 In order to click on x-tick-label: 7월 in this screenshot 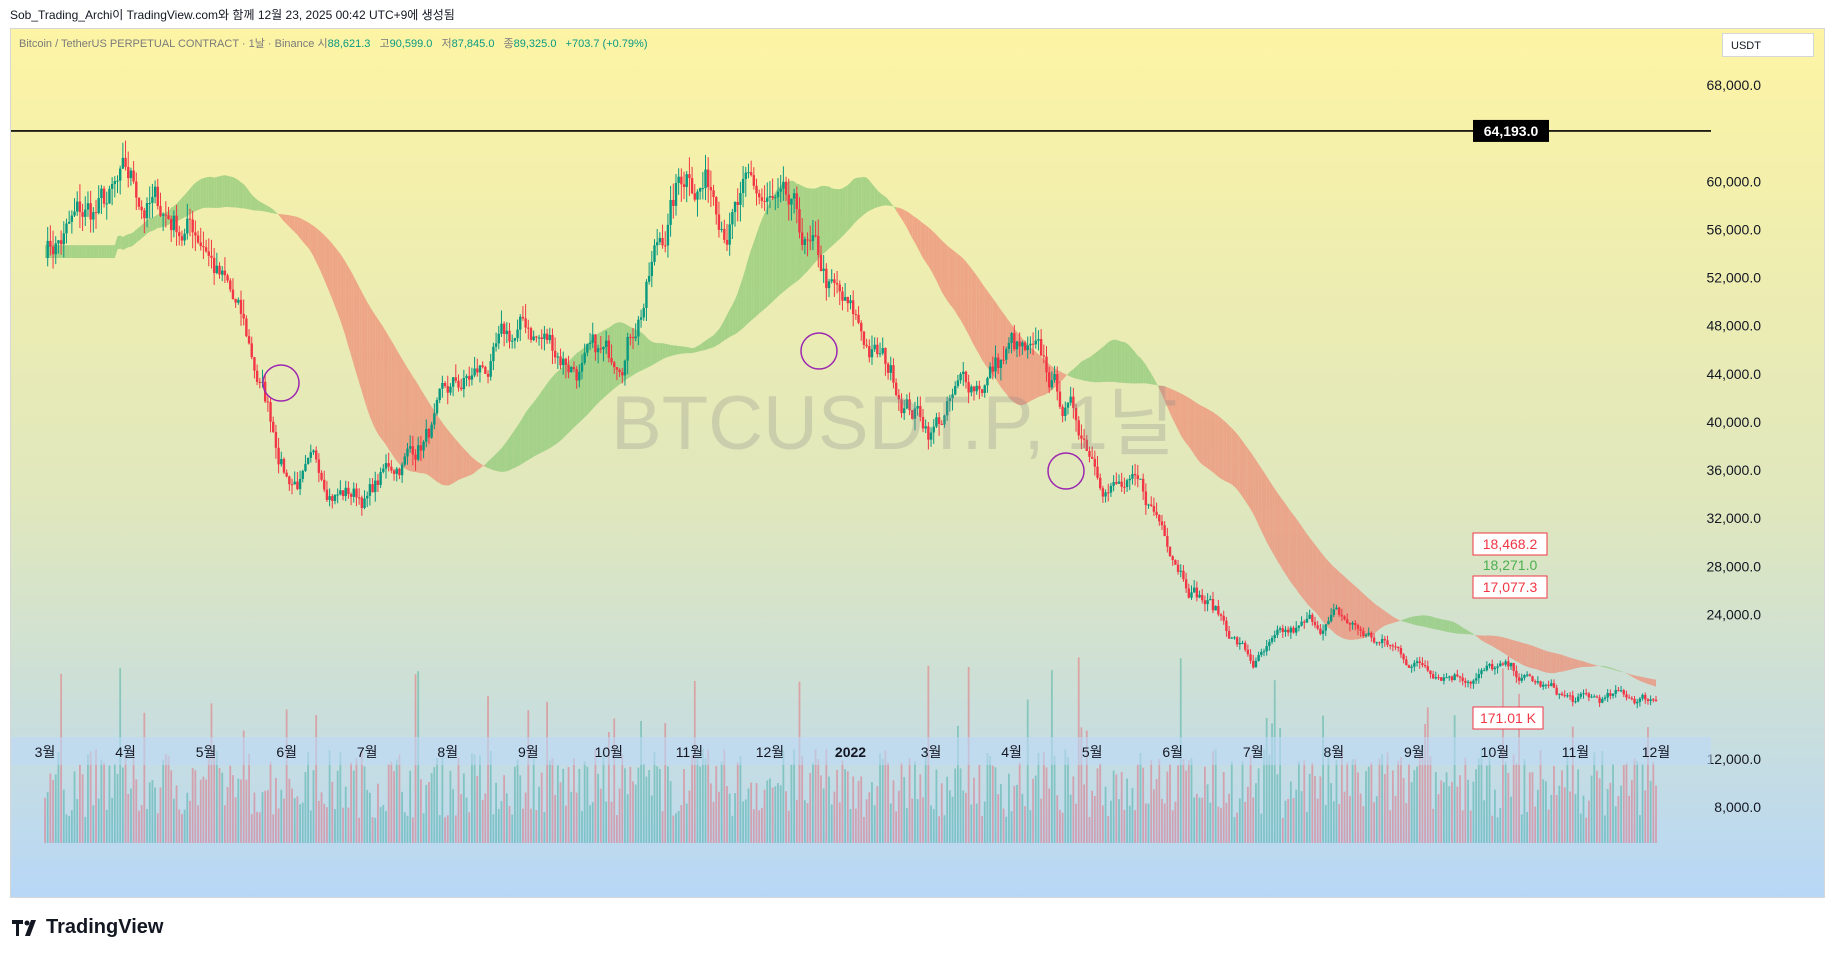, I will do `click(367, 752)`.